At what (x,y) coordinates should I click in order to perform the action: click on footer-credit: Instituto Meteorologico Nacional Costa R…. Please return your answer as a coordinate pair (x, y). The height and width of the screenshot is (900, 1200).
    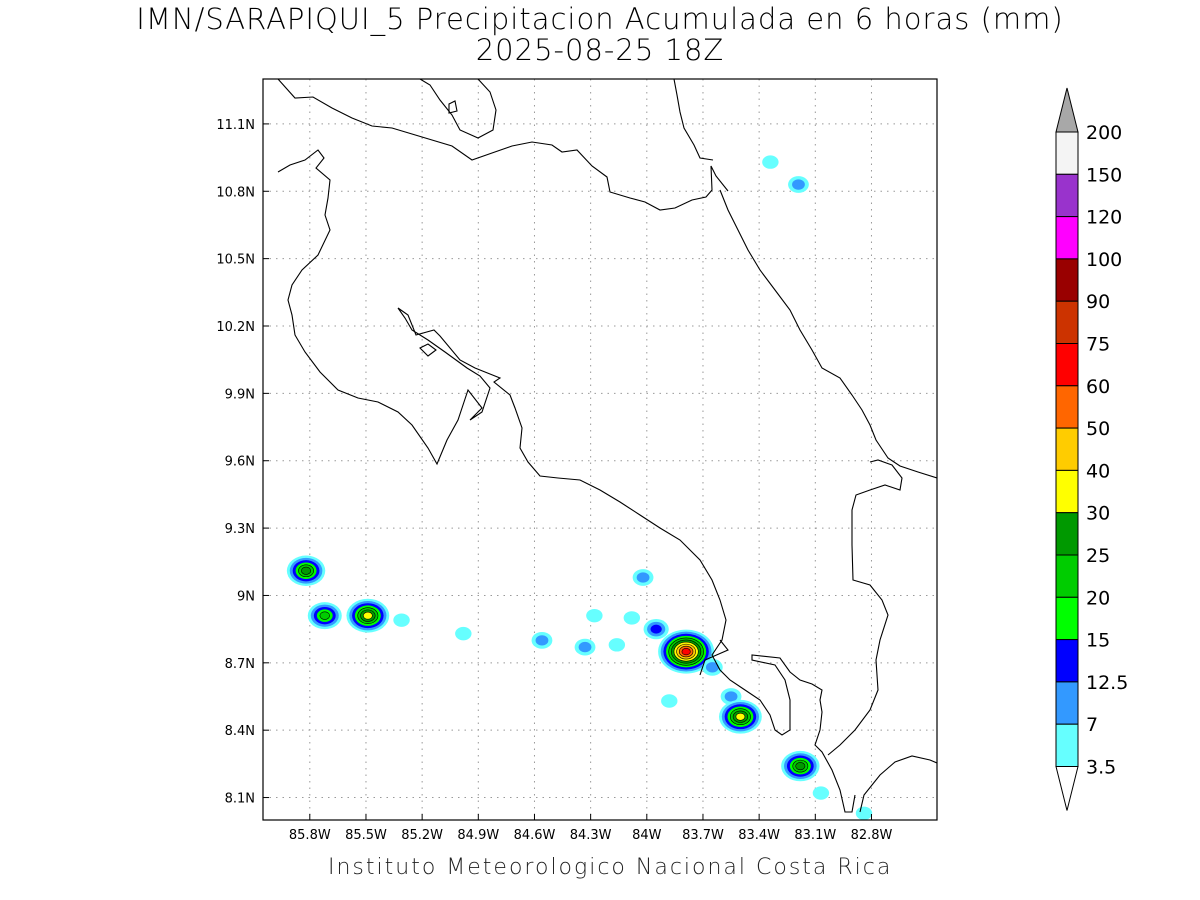
    Looking at the image, I should click on (610, 867).